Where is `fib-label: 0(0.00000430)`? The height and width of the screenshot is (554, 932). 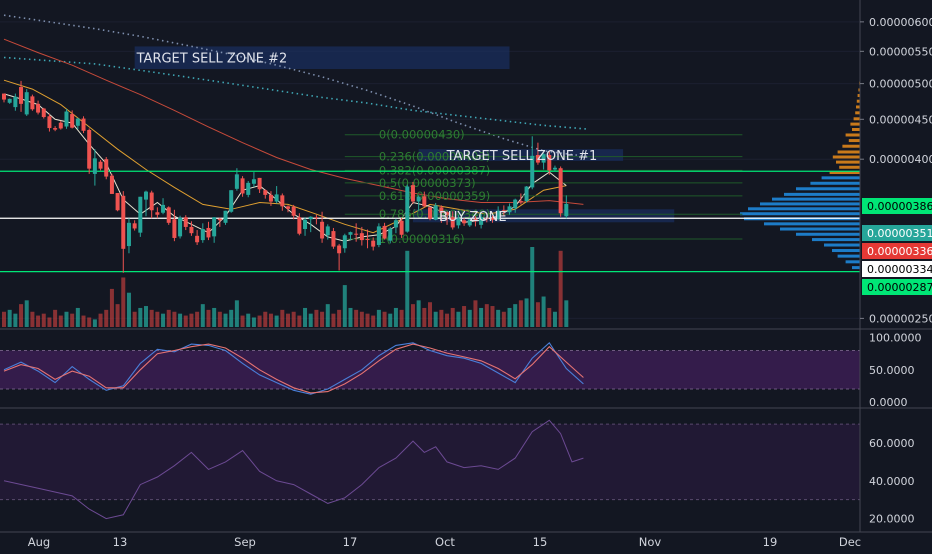
fib-label: 0(0.00000430) is located at coordinates (422, 135).